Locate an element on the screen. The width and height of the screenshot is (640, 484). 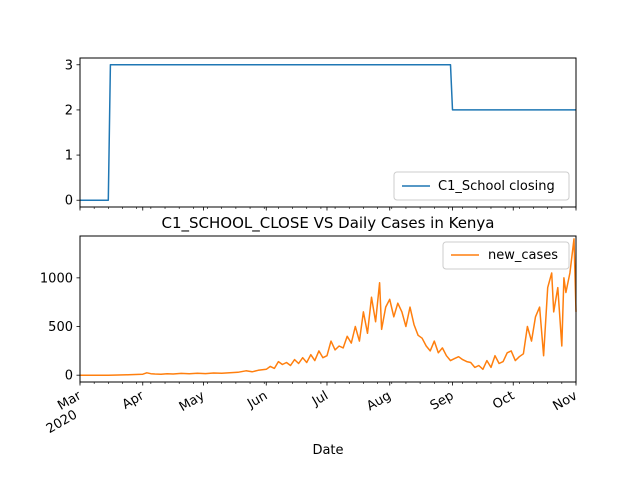
top-legend-box is located at coordinates (481, 186).